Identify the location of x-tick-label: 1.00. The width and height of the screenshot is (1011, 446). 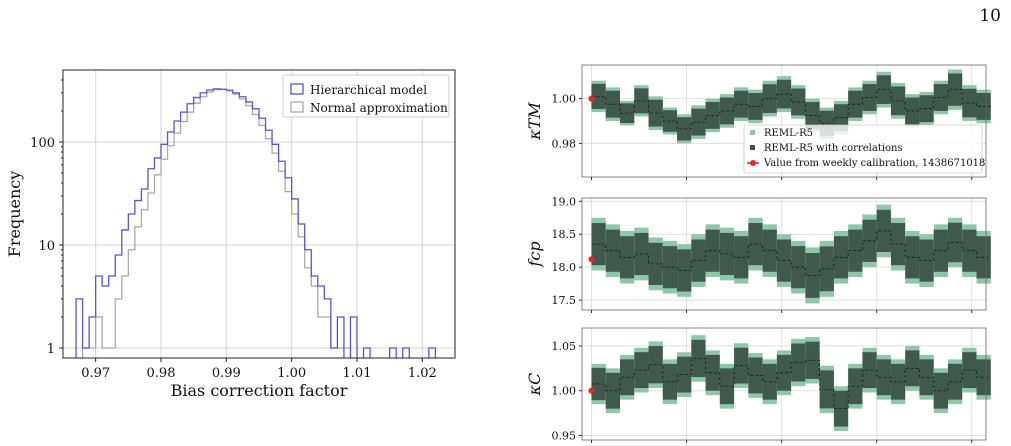
(291, 373).